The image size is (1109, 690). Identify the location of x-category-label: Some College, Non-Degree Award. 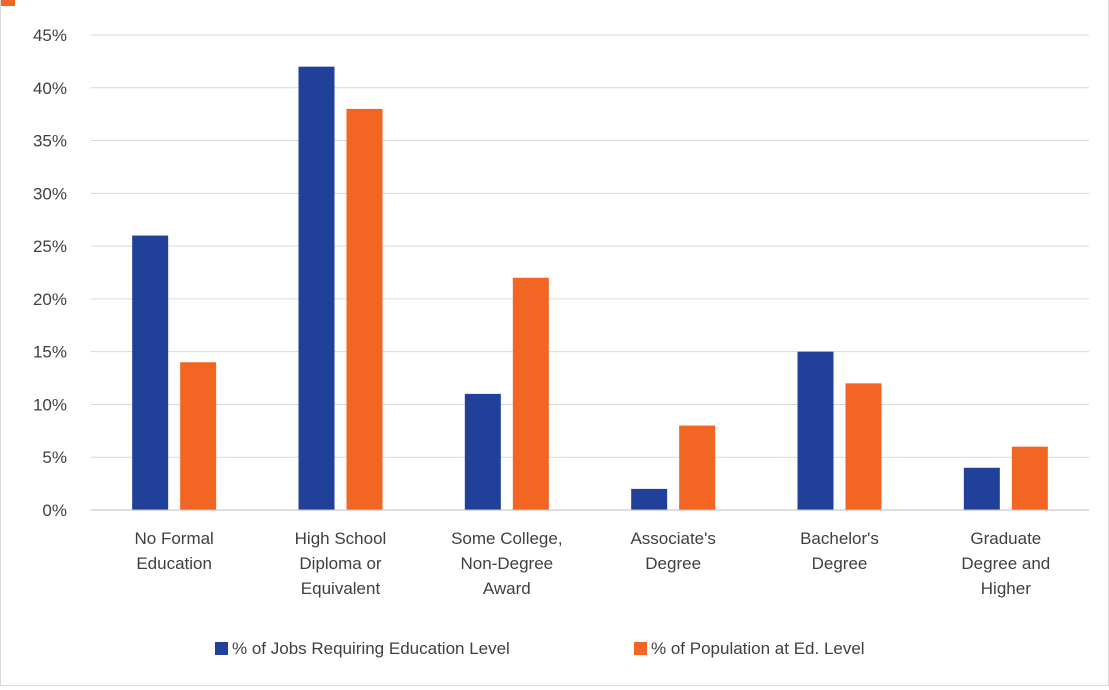
(507, 563).